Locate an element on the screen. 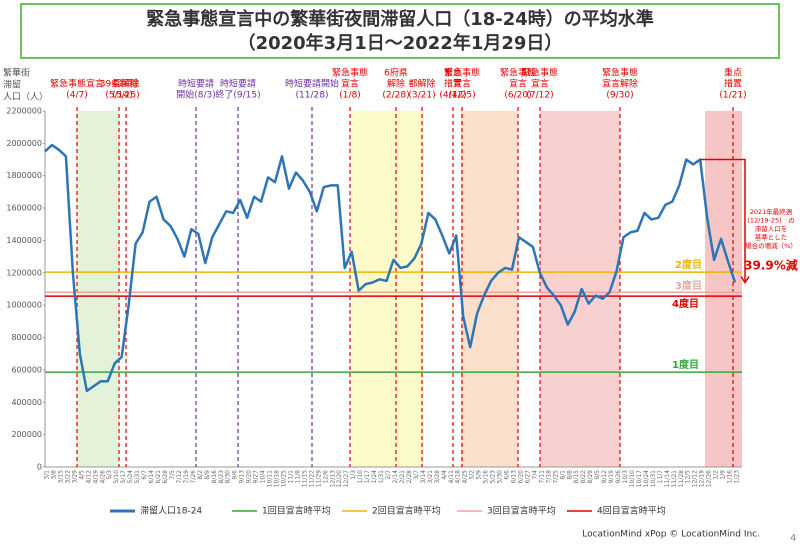 This screenshot has height=555, width=800. annotation-text: (12/19-25) の is located at coordinates (770, 221).